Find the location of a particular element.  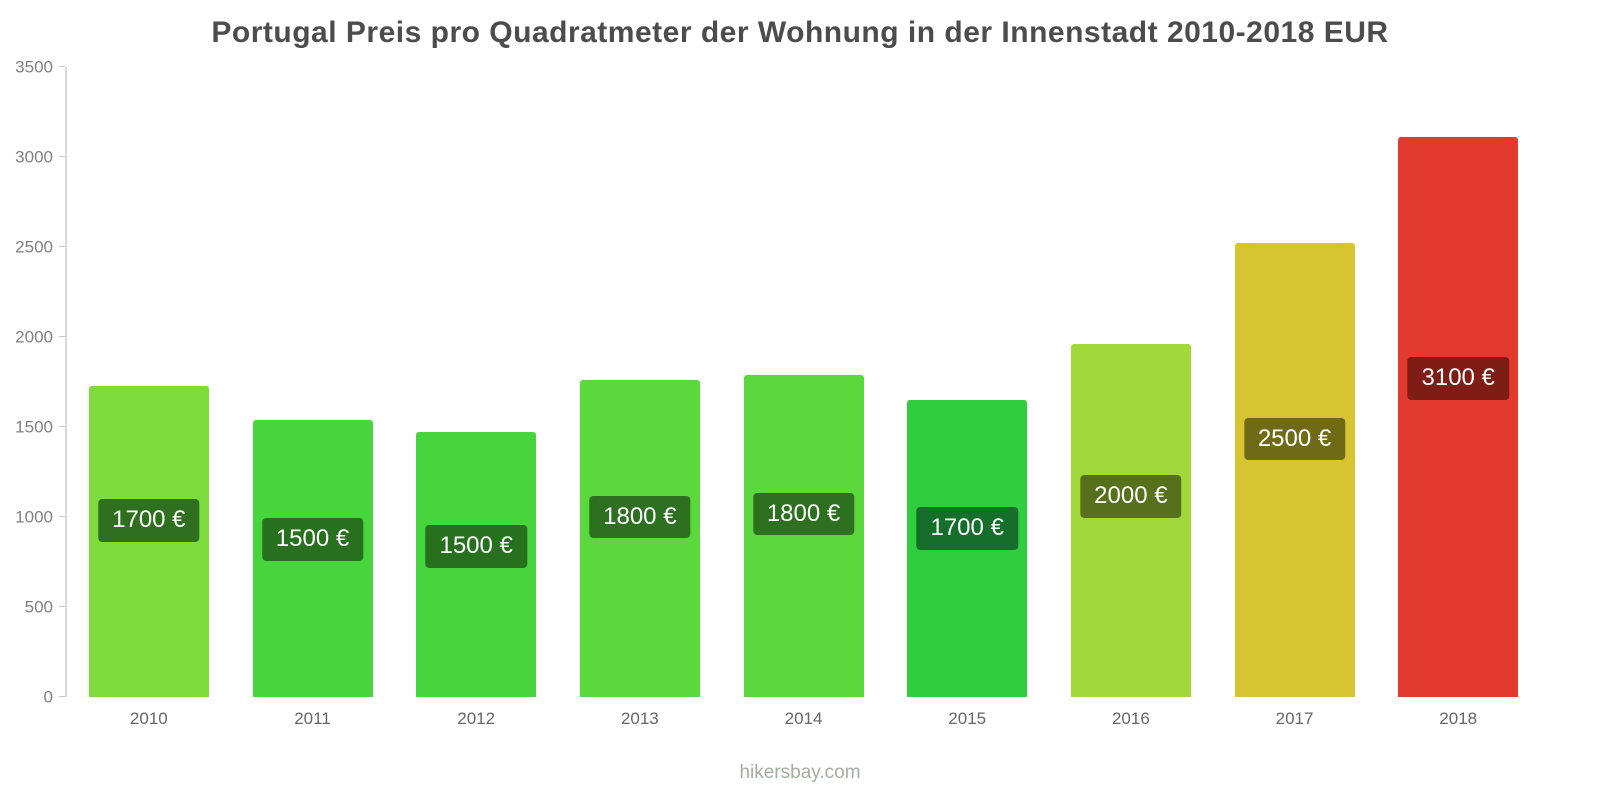

bar-slot: 2000 € 2016 is located at coordinates (1131, 397).